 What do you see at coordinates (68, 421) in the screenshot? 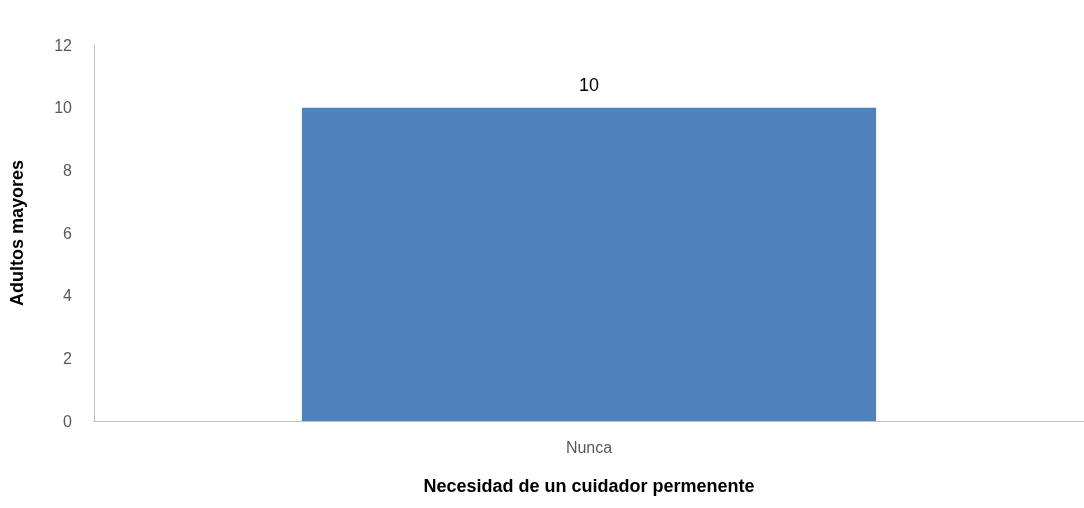
I see `y-tick-label: 0` at bounding box center [68, 421].